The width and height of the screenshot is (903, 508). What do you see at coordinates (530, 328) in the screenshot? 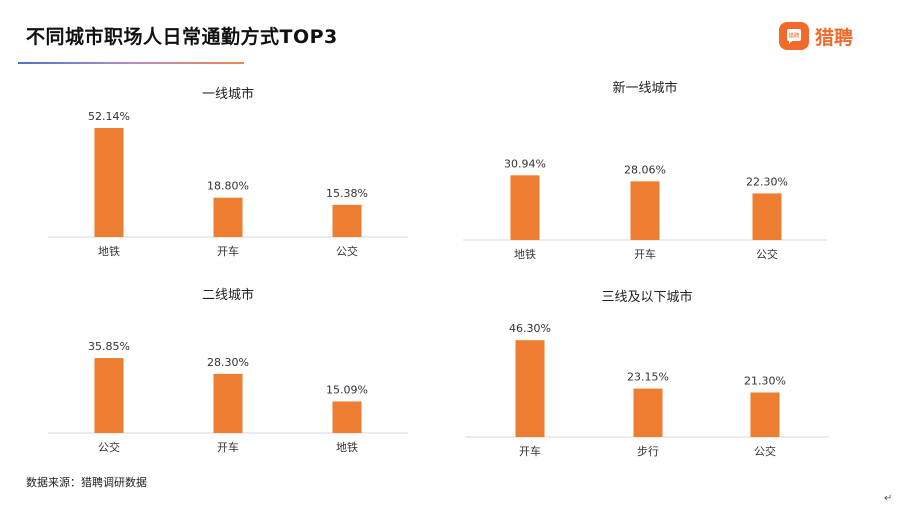
I see `data-label: 46.30%` at bounding box center [530, 328].